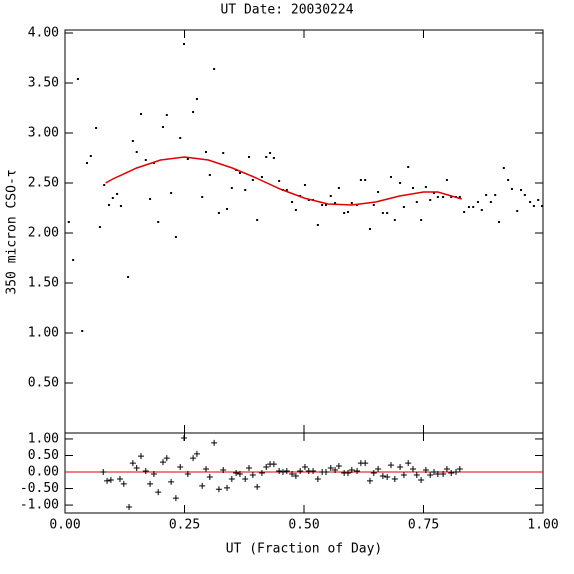  I want to click on chart-title: UT Date: 20030224, so click(286, 10).